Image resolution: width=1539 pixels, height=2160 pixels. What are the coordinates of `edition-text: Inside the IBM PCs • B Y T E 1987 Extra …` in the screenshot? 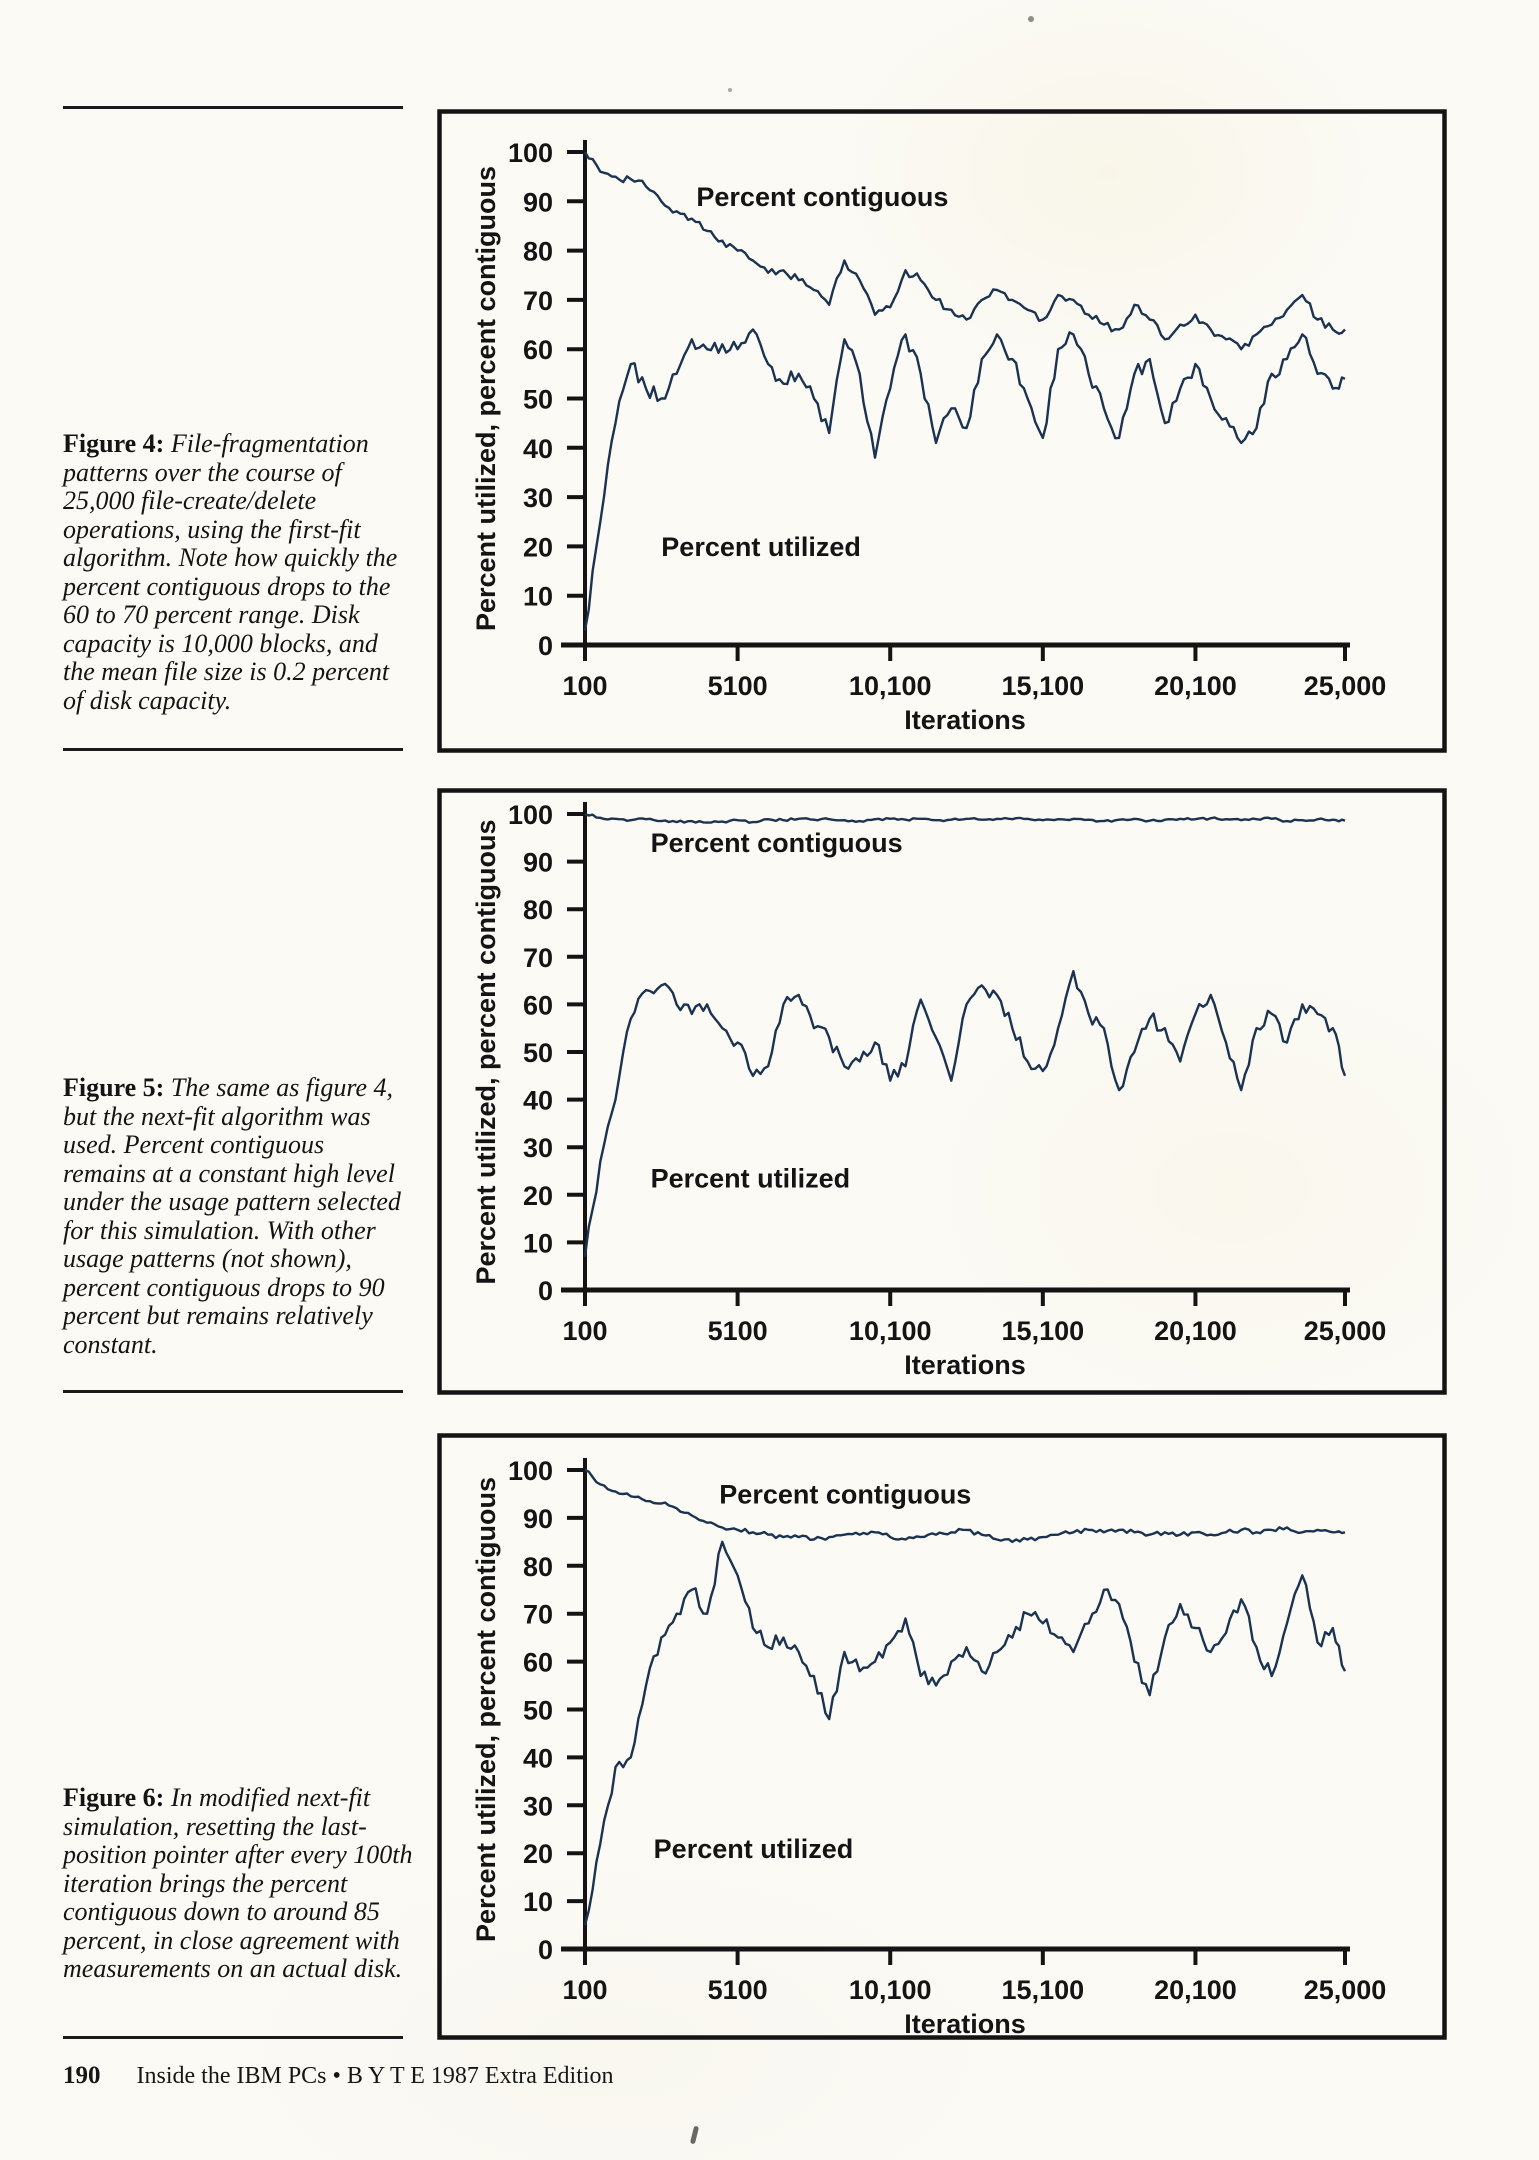 It's located at (375, 2076).